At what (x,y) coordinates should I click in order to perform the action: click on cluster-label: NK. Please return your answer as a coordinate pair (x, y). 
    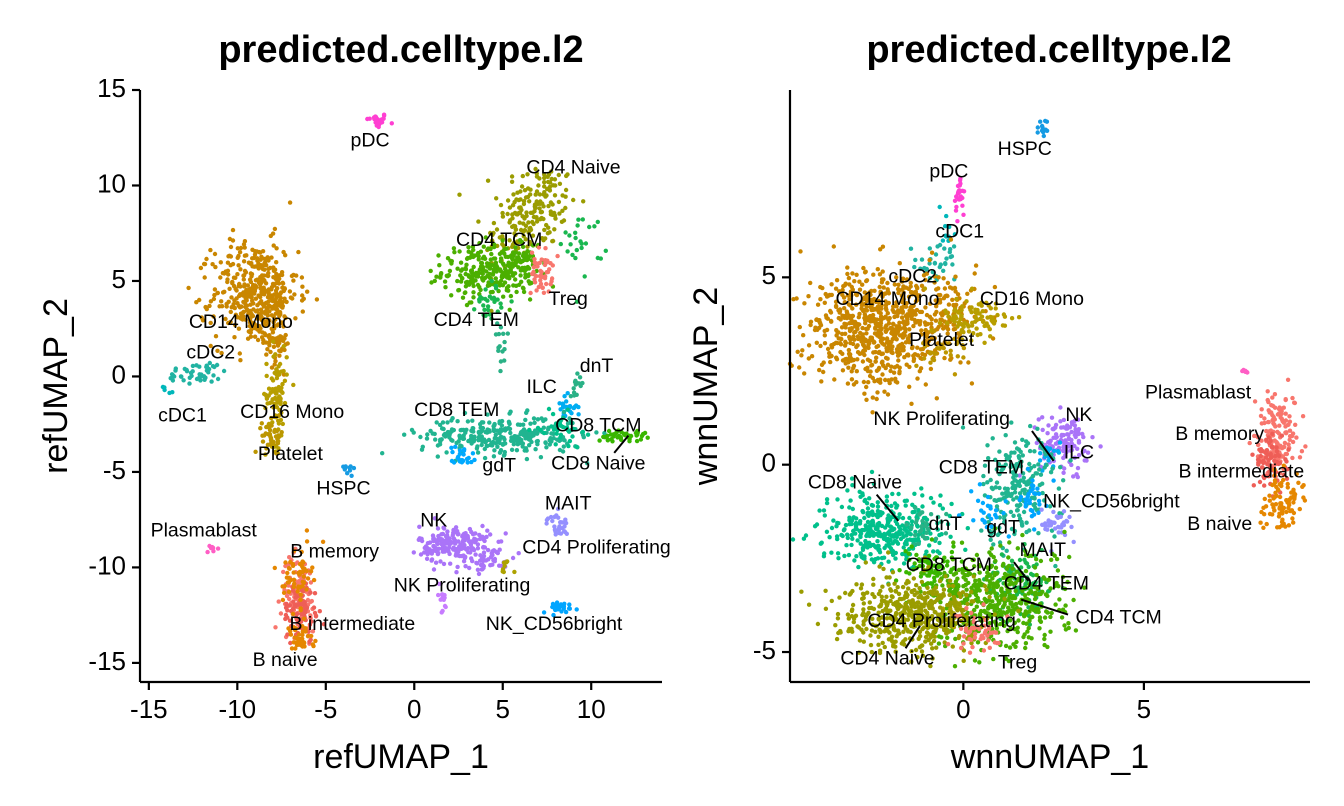
    Looking at the image, I should click on (433, 521).